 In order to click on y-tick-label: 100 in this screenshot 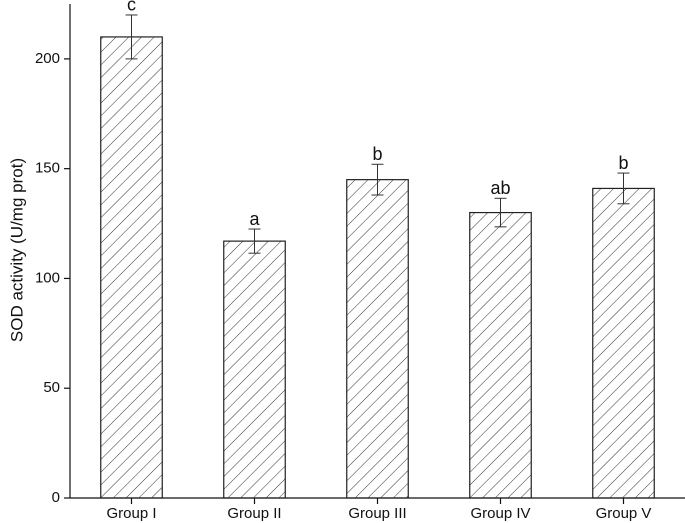, I will do `click(47, 277)`.